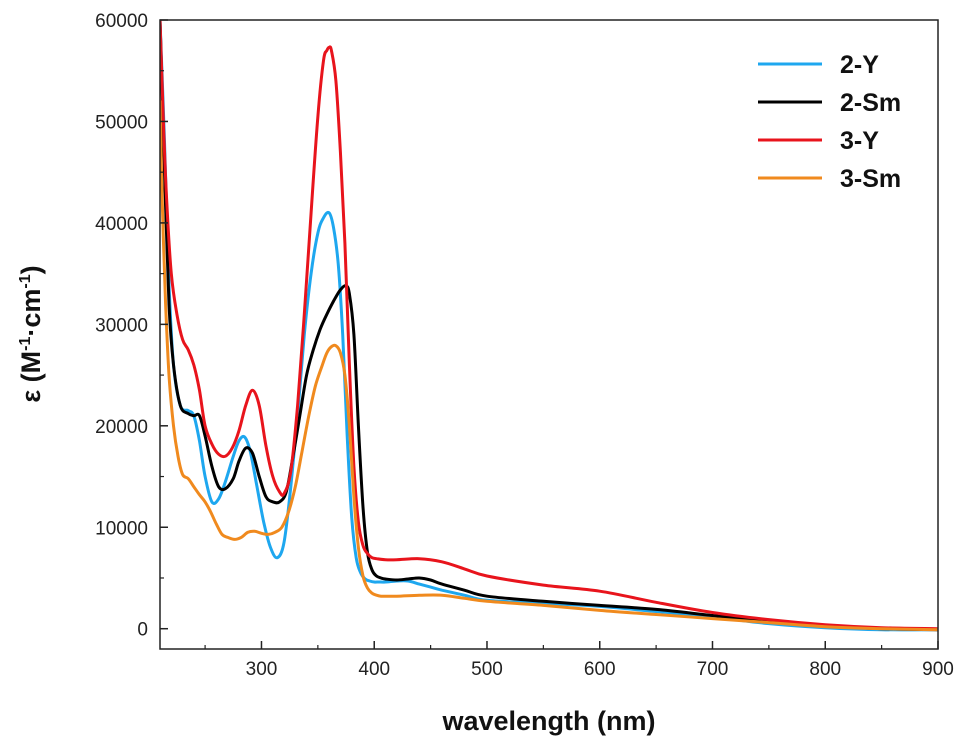 Image resolution: width=969 pixels, height=748 pixels. What do you see at coordinates (825, 669) in the screenshot?
I see `x-tick-label: 800` at bounding box center [825, 669].